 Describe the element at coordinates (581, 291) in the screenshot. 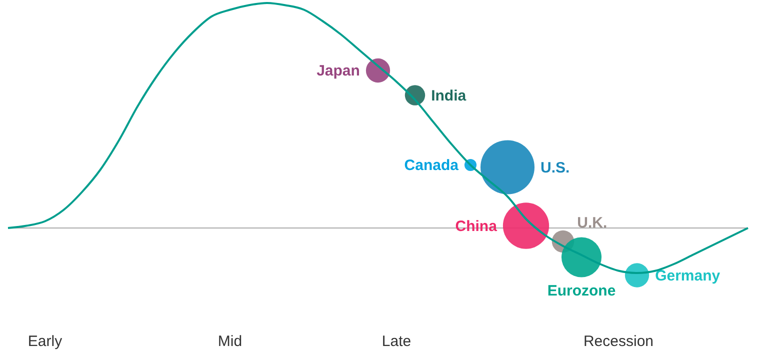

I see `series-label: Eurozone` at that location.